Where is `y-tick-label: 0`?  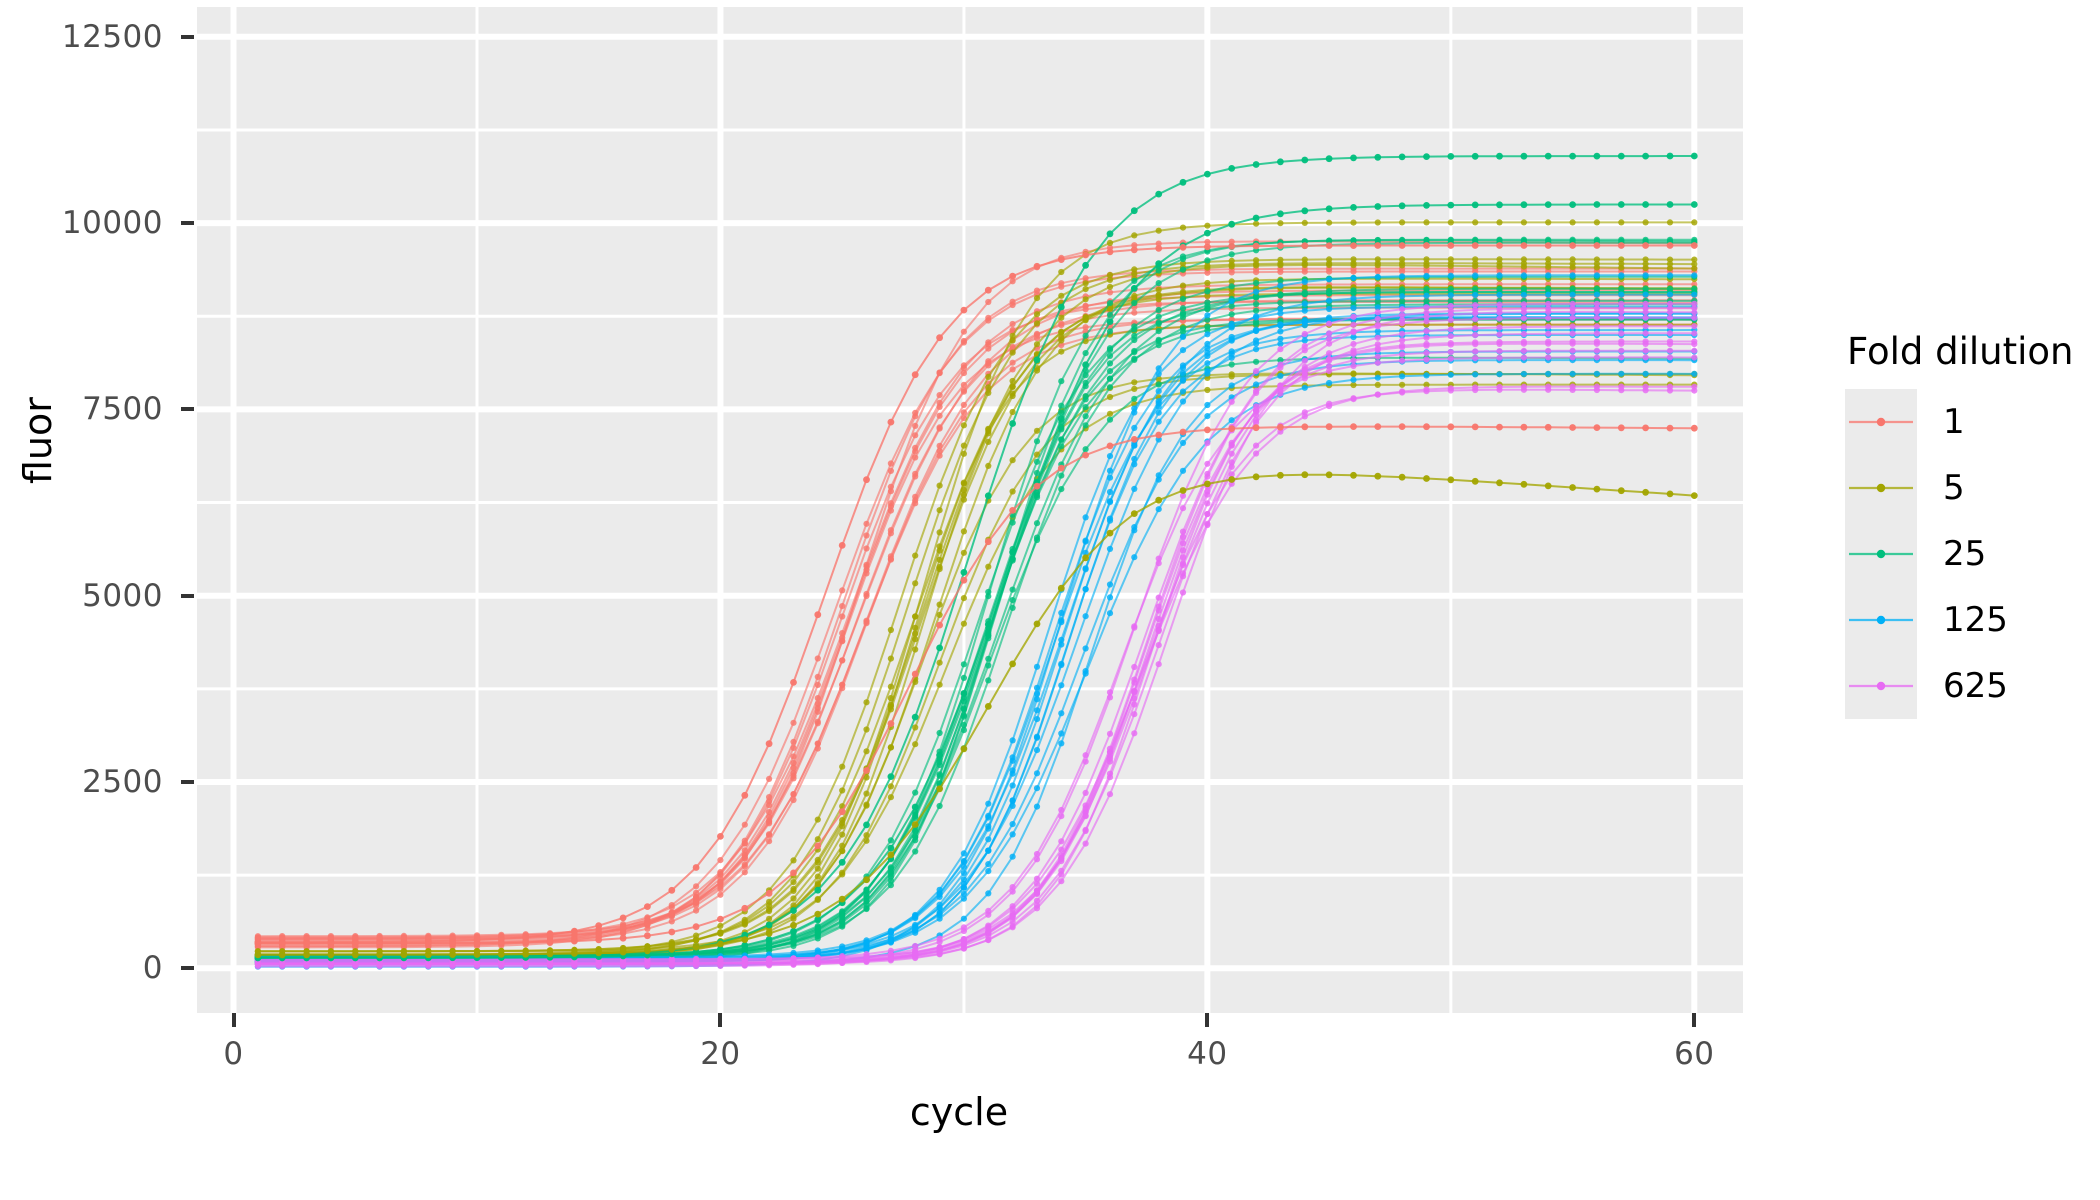
y-tick-label: 0 is located at coordinates (152, 968).